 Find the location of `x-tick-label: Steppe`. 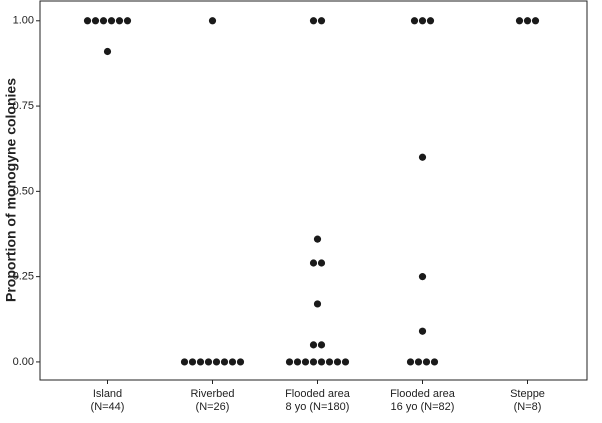

x-tick-label: Steppe is located at coordinates (527, 394).